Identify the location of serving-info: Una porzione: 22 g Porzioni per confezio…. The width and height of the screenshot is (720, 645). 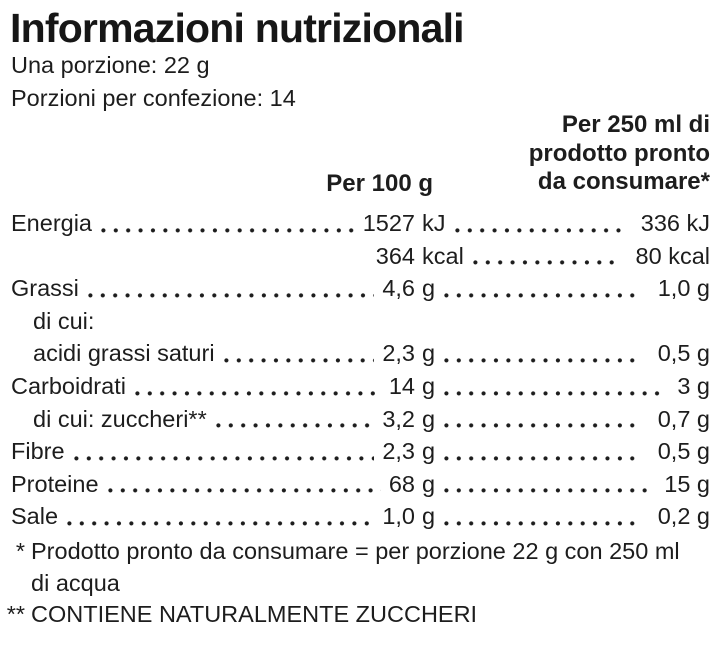
(153, 82).